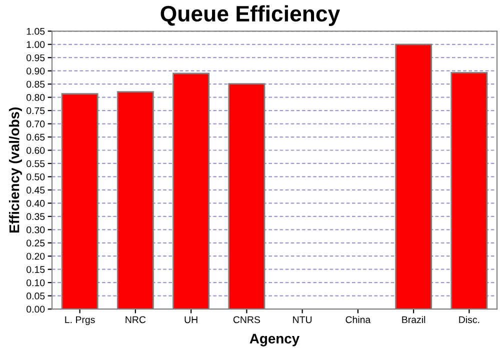 This screenshot has height=350, width=500. Describe the element at coordinates (35, 216) in the screenshot. I see `y-tick-label: 0.35` at that location.